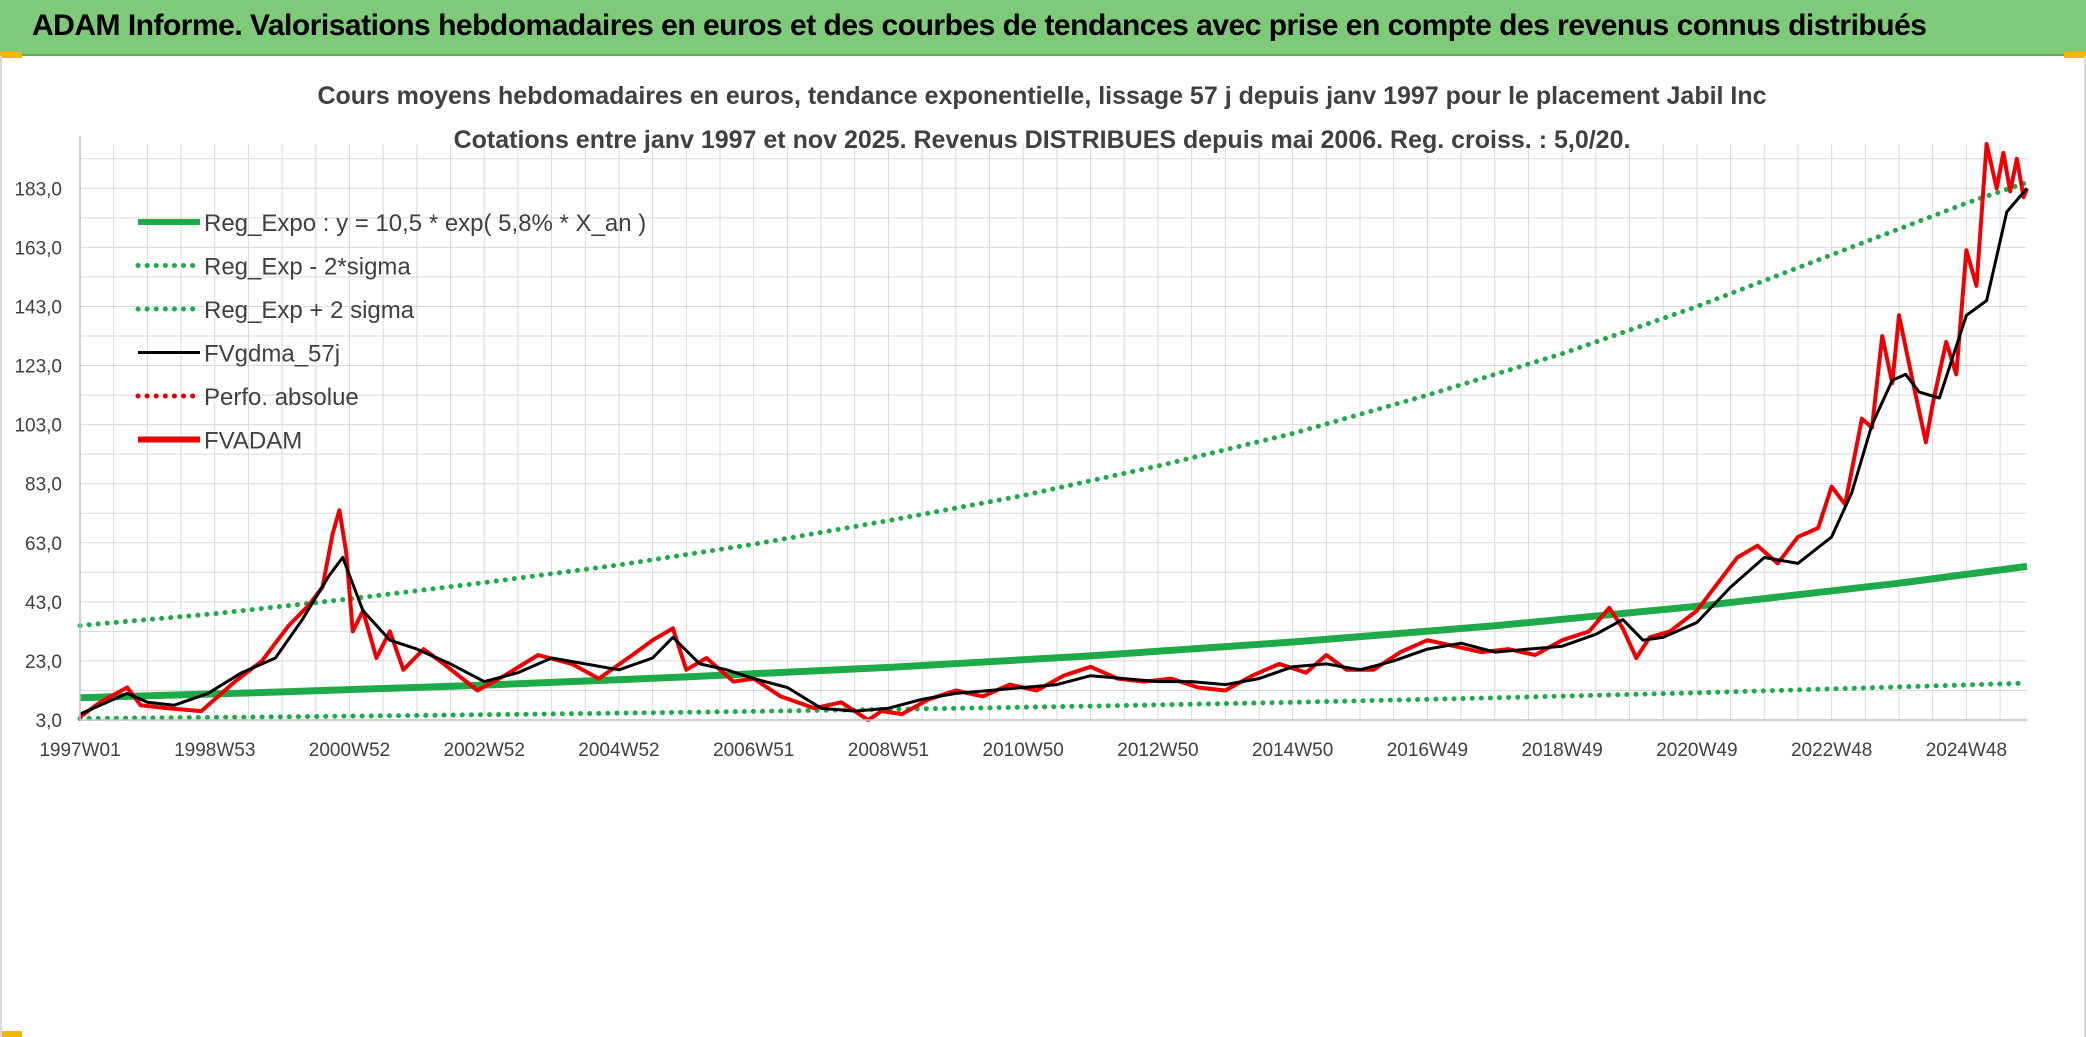  I want to click on y-tick-label: 103,0, so click(38, 426).